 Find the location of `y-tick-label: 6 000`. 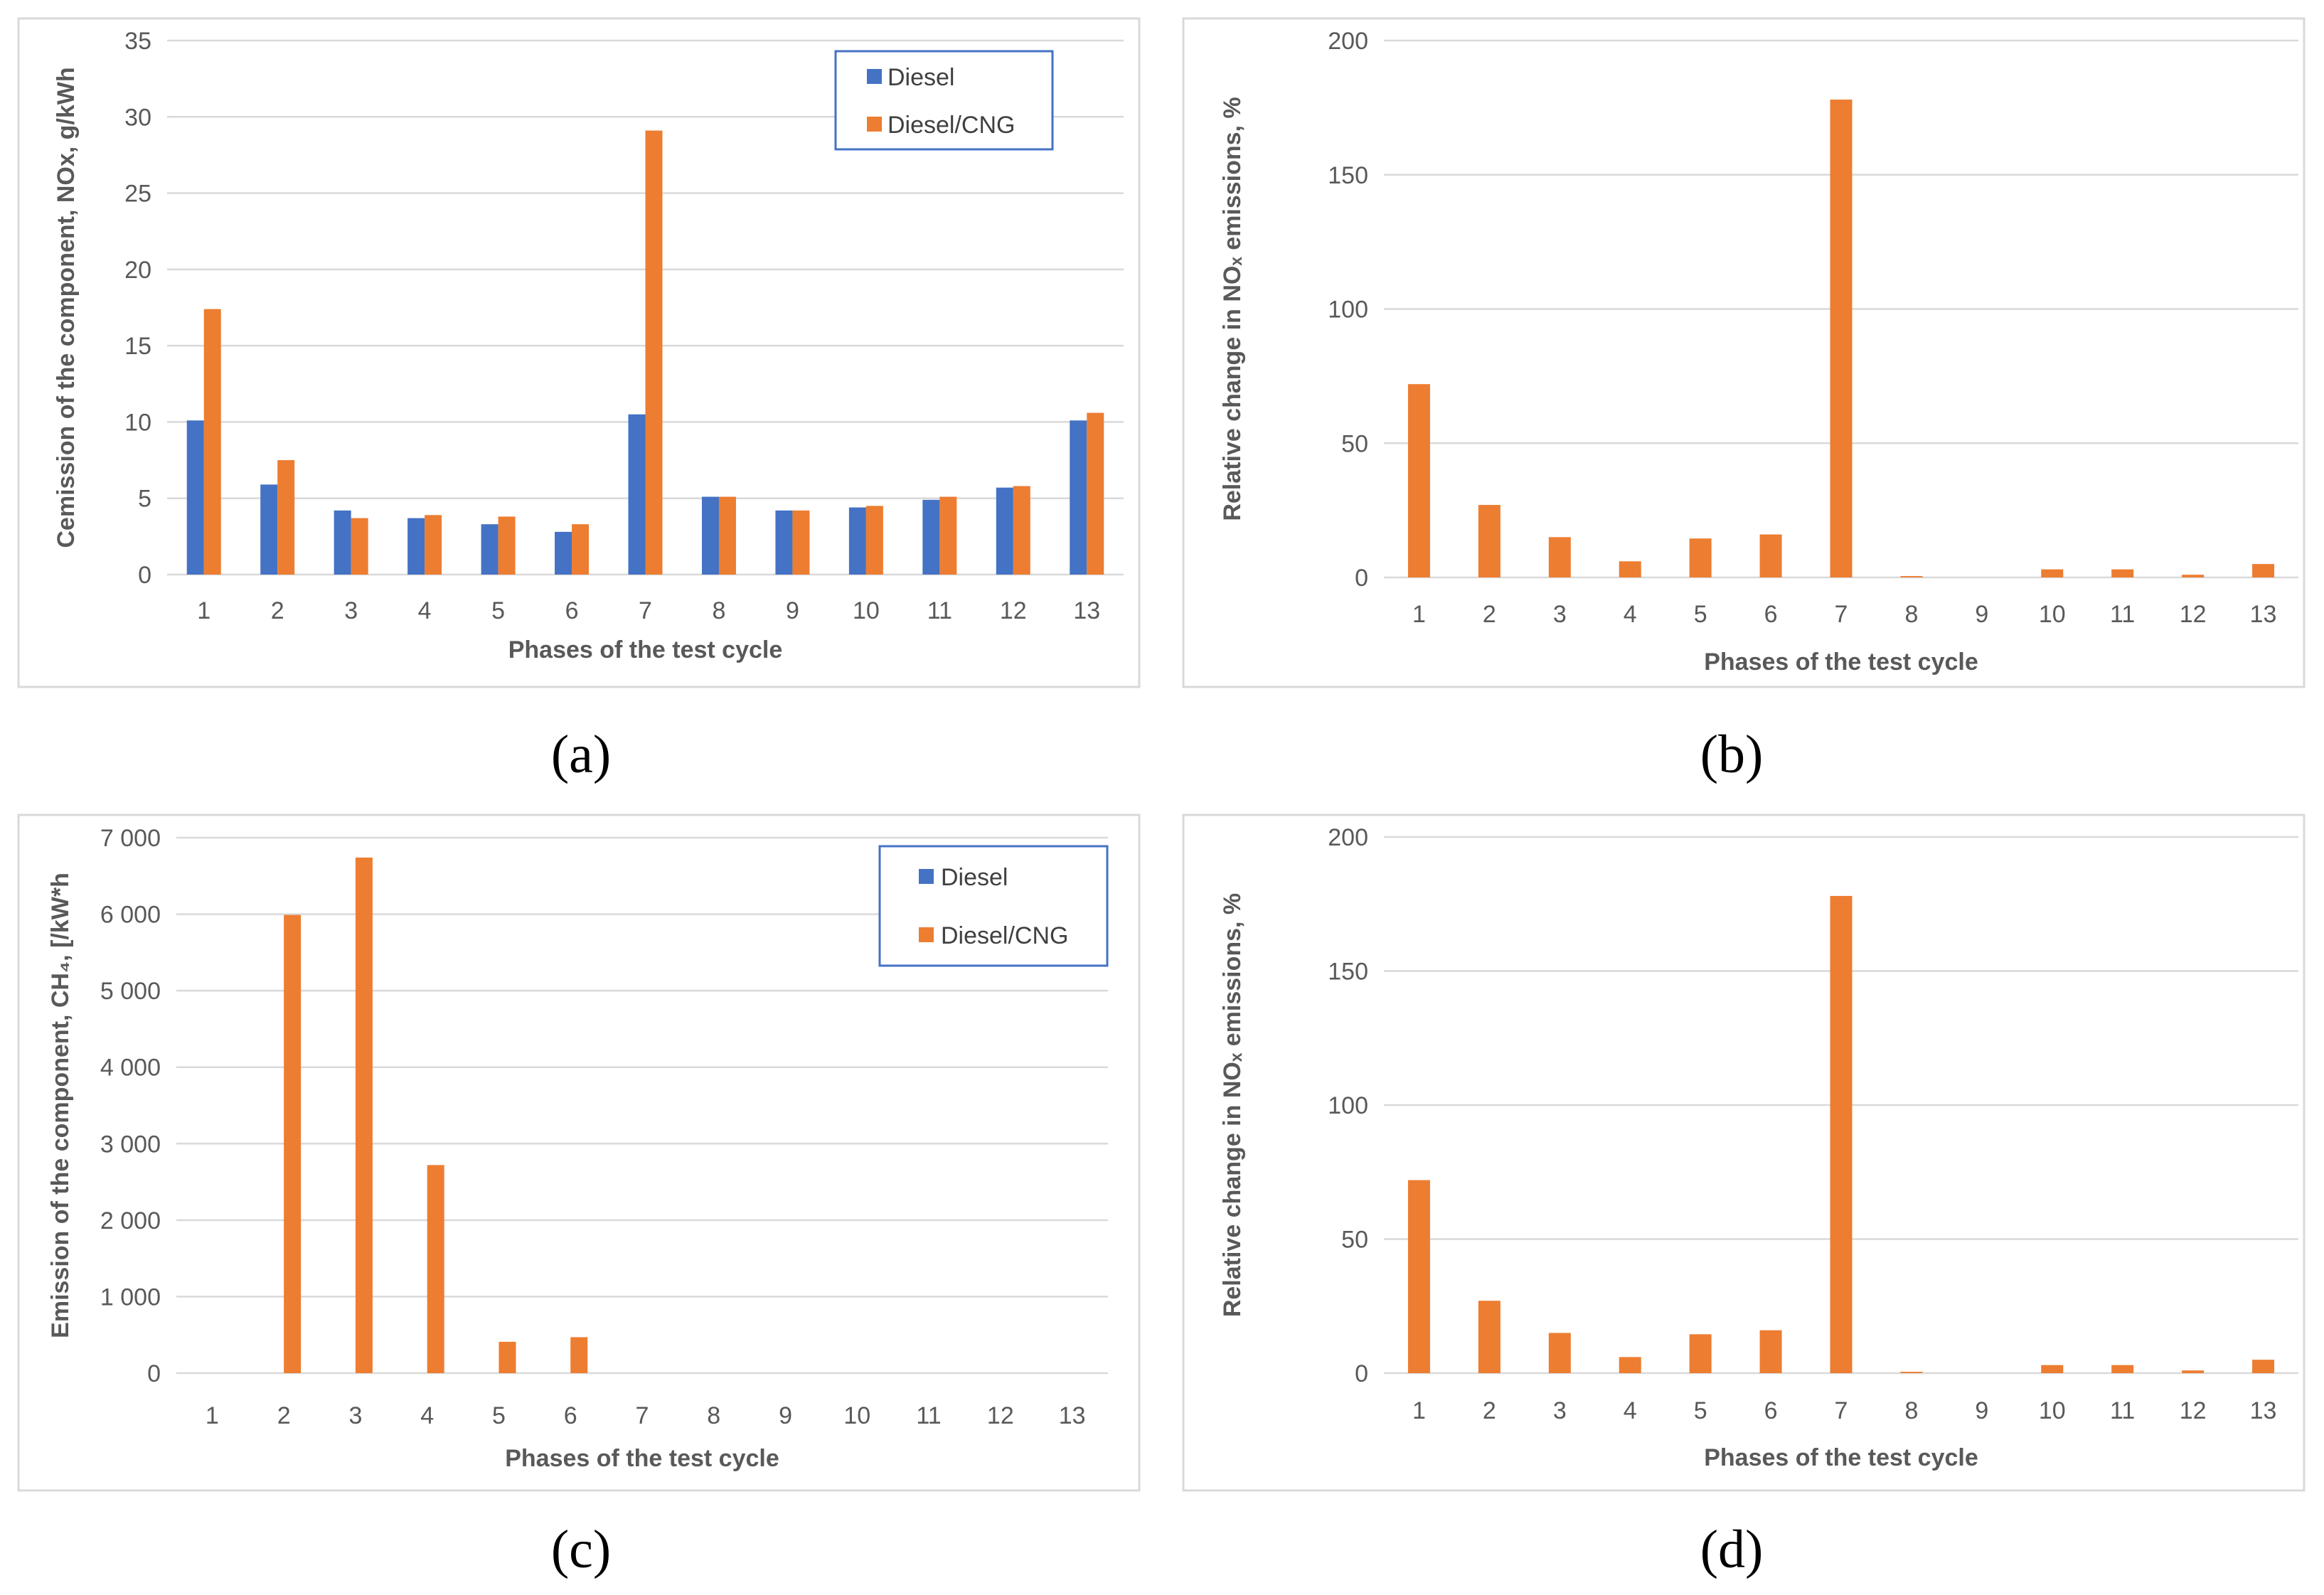

y-tick-label: 6 000 is located at coordinates (130, 915).